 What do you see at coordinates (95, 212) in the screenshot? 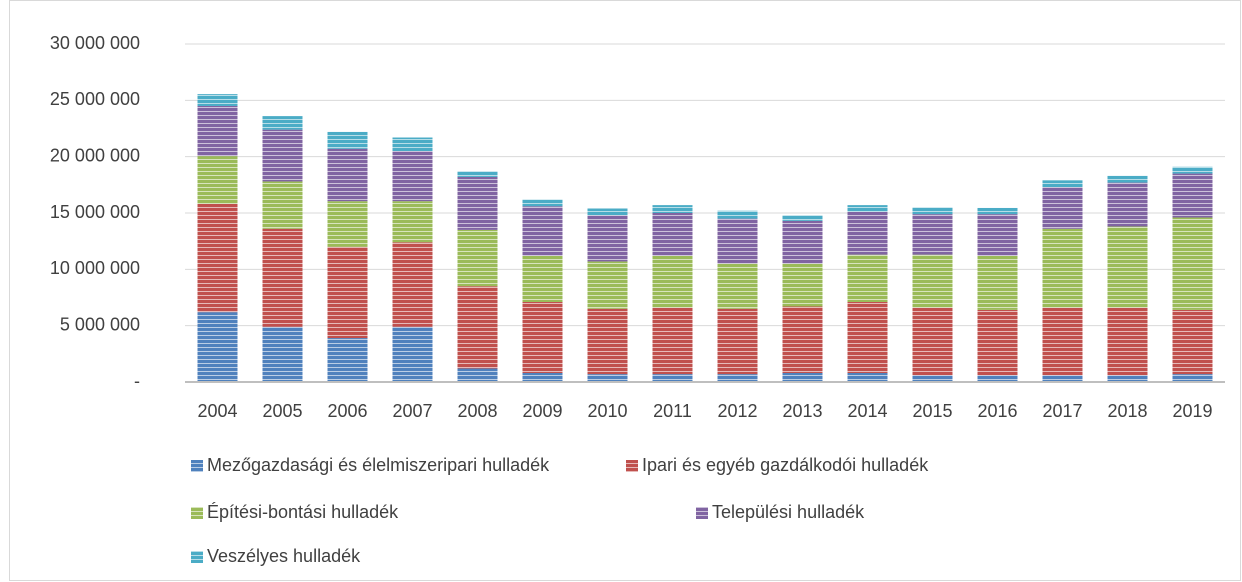
I see `y-tick-label: 15 000 000` at bounding box center [95, 212].